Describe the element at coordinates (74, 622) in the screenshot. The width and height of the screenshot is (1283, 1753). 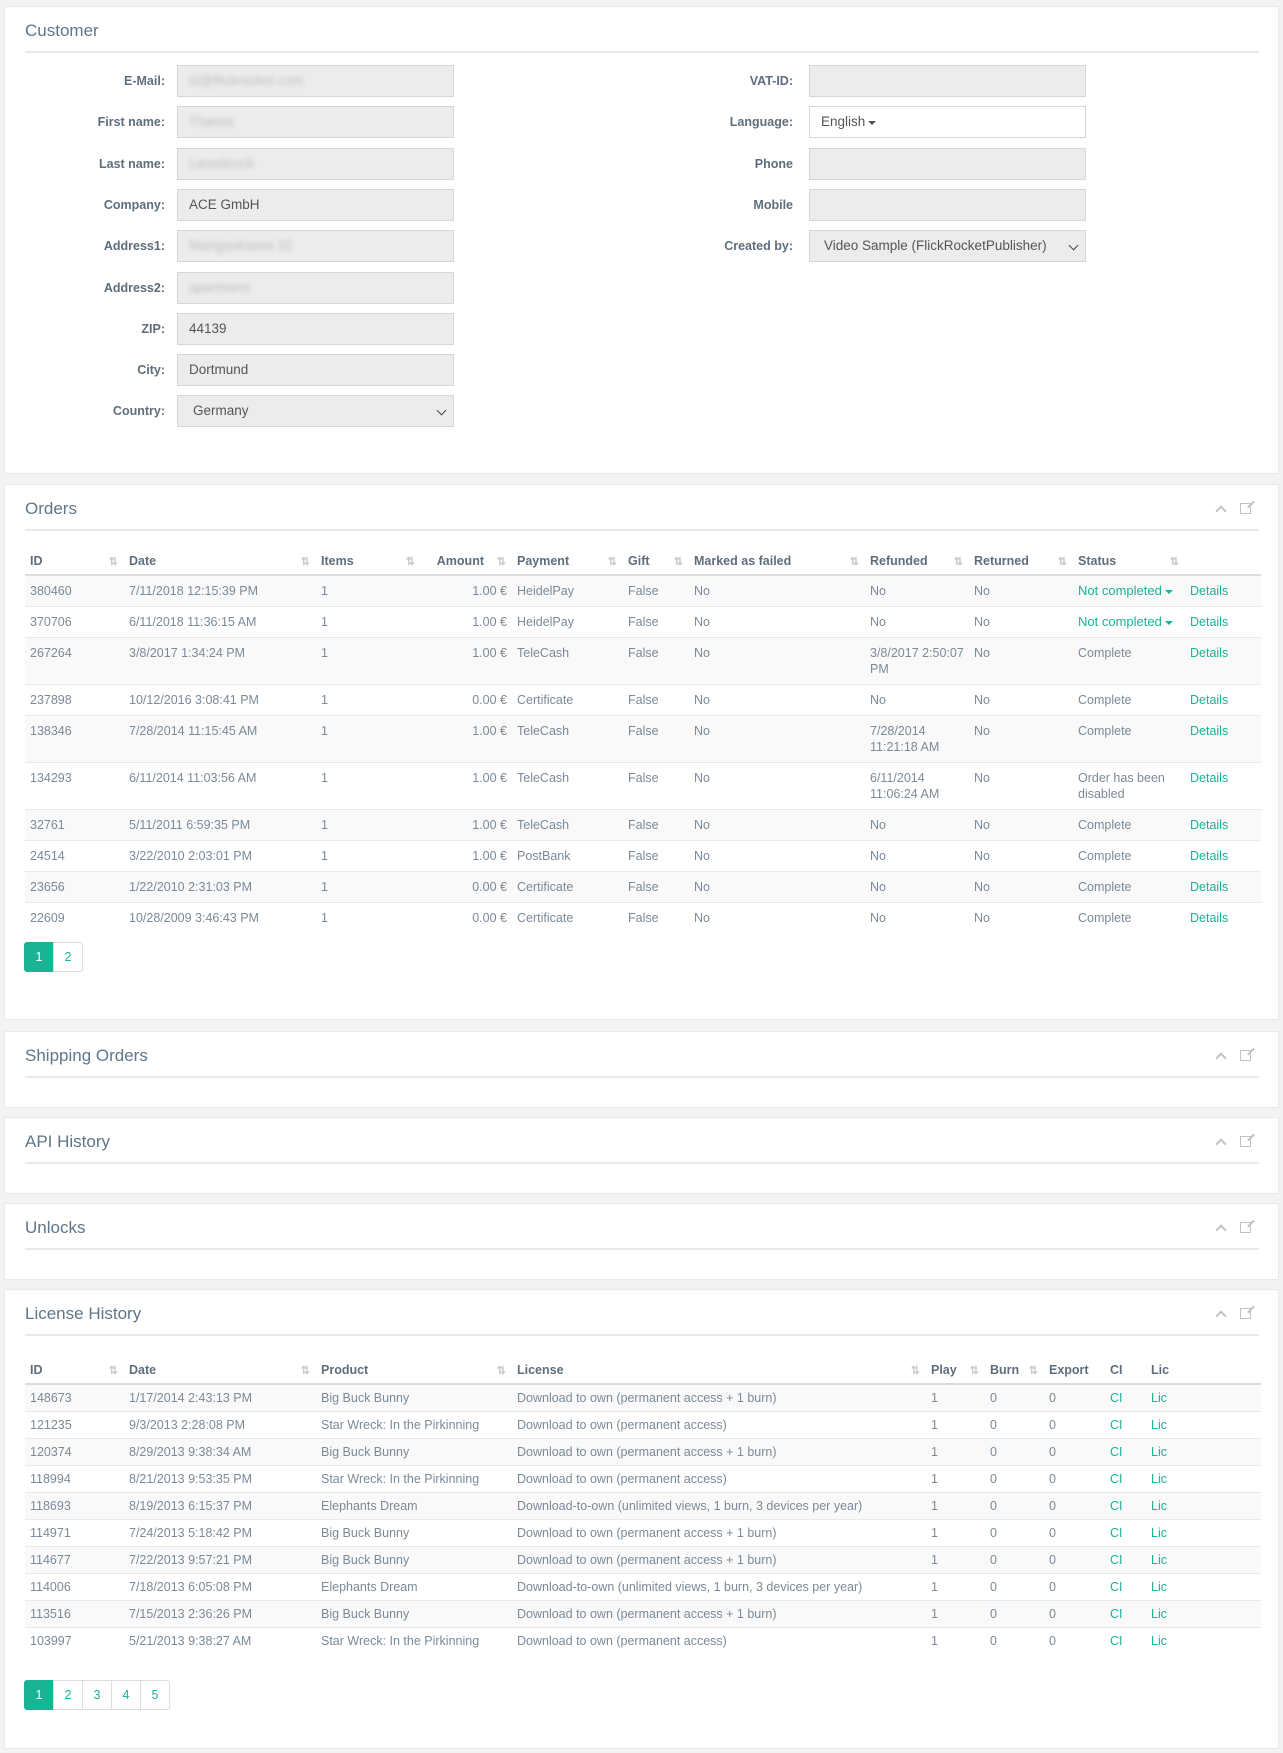
I see `cell-id: 370706` at that location.